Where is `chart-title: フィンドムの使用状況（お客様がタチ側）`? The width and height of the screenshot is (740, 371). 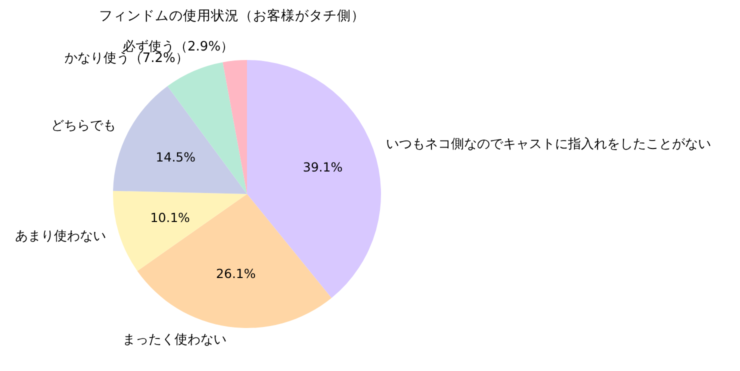
chart-title: フィンドムの使用状況（お客様がタチ側） is located at coordinates (232, 16).